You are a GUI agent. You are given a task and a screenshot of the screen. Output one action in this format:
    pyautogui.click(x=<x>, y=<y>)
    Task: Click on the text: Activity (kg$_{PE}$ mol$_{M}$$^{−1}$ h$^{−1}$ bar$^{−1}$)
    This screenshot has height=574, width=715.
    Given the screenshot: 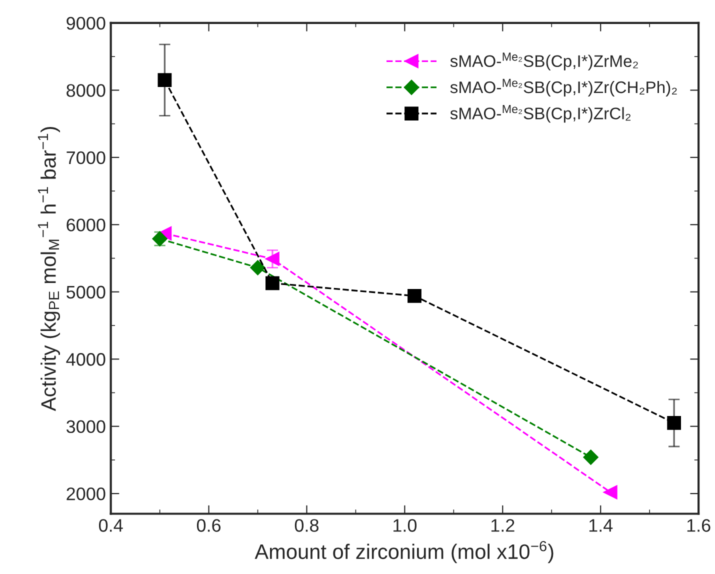 What is the action you would take?
    pyautogui.click(x=49, y=269)
    